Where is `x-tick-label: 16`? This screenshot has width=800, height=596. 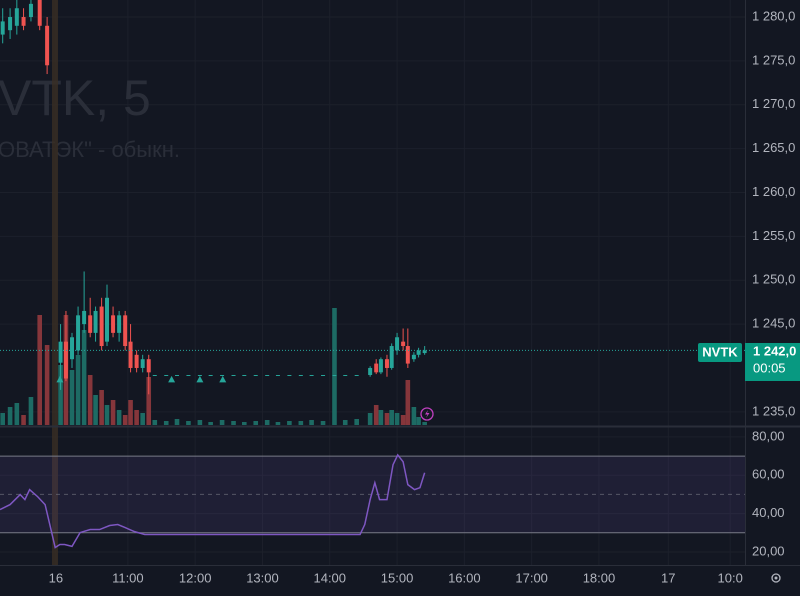 x-tick-label: 16 is located at coordinates (56, 577).